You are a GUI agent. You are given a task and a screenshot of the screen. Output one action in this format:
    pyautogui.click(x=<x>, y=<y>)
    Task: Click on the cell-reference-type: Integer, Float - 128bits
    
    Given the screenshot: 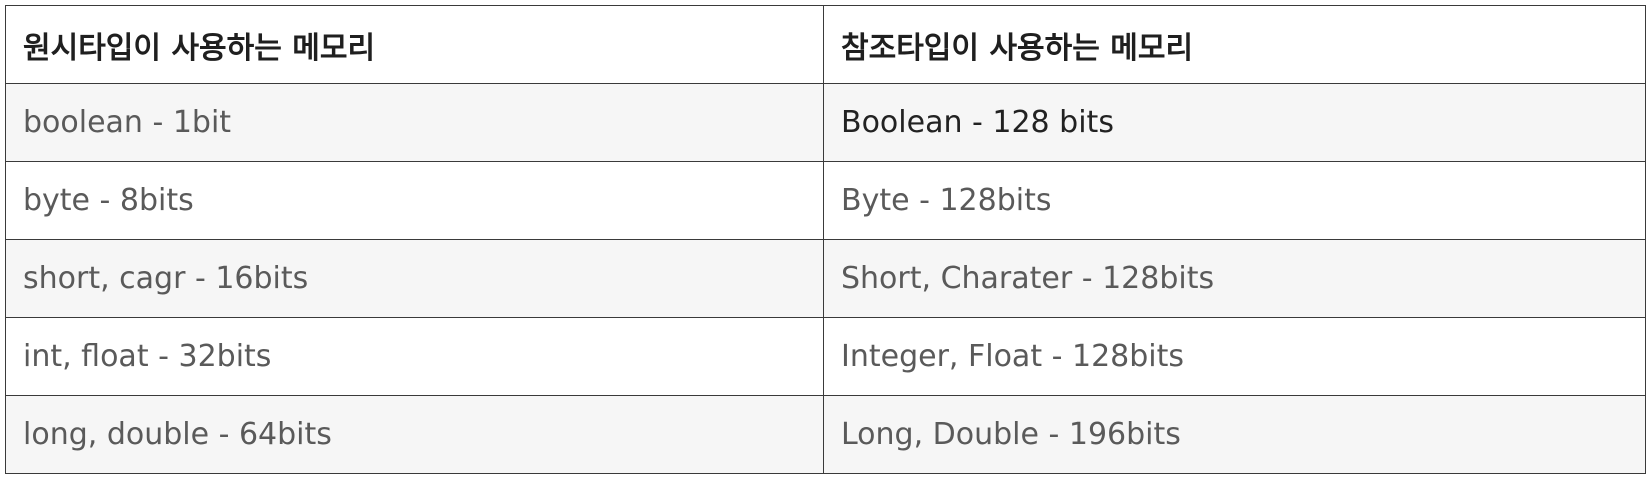 What is the action you would take?
    pyautogui.click(x=1234, y=356)
    